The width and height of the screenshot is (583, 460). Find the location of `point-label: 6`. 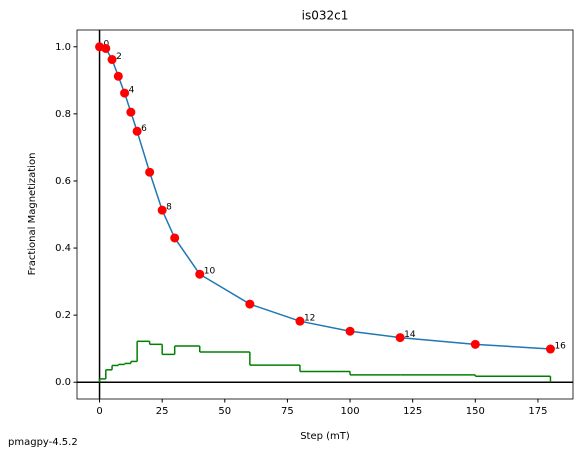

point-label: 6 is located at coordinates (144, 129).